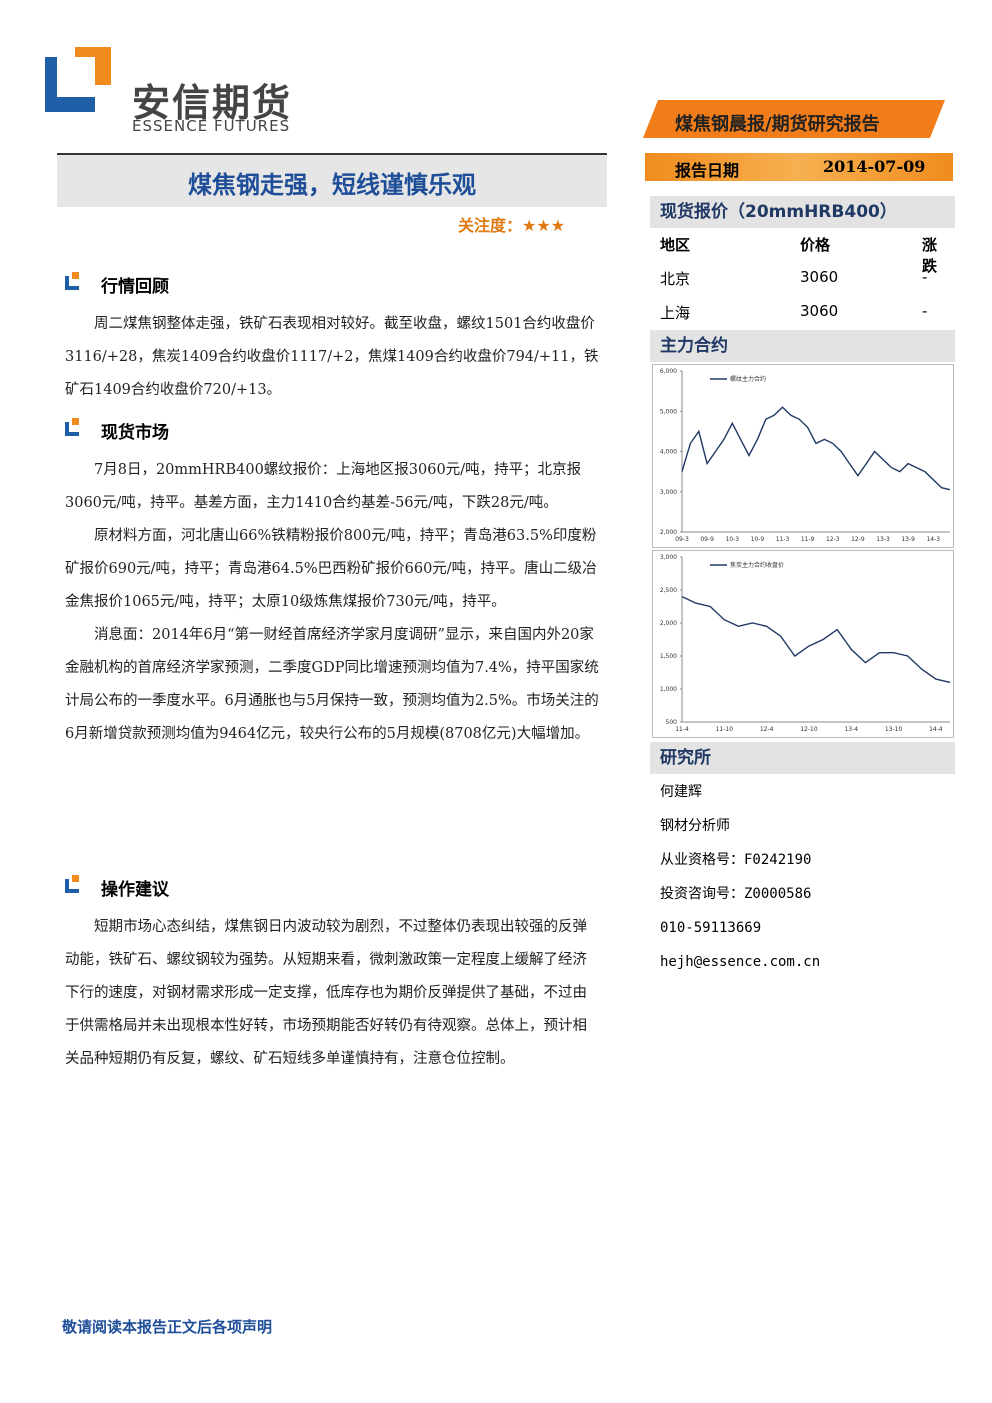 The height and width of the screenshot is (1403, 992). Describe the element at coordinates (758, 539) in the screenshot. I see `x-tick-label: 10-9` at that location.